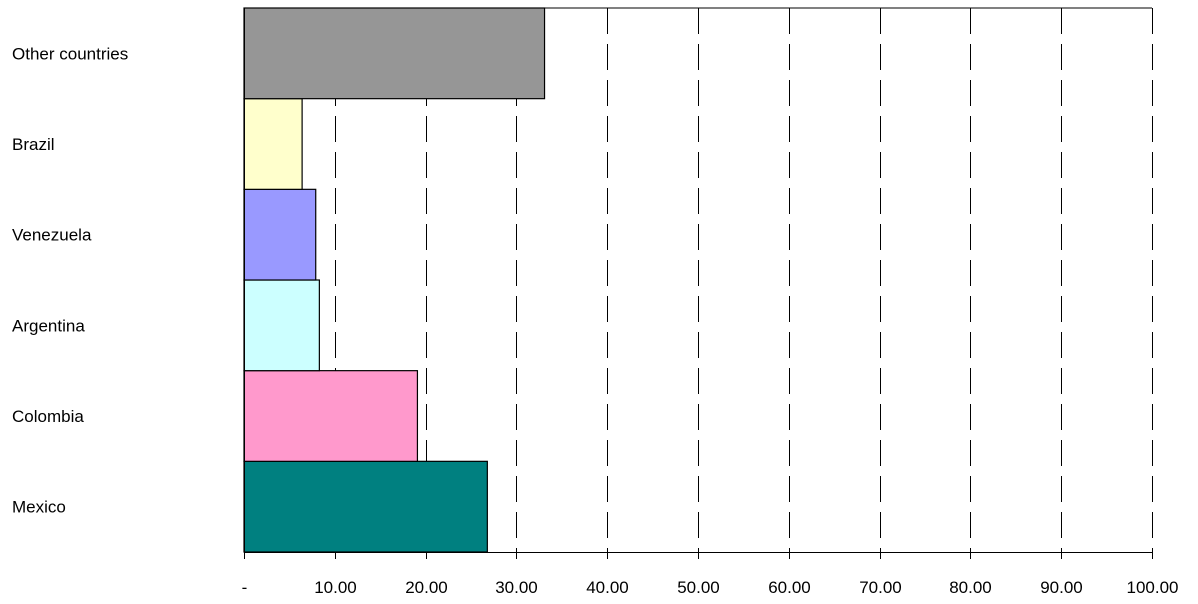  Describe the element at coordinates (245, 587) in the screenshot. I see `x-tick-label-0: -` at that location.